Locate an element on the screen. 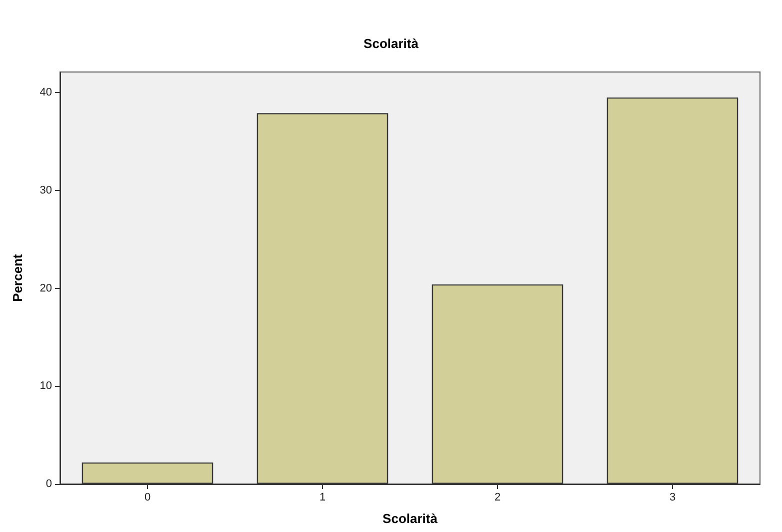  y-axis-title: Percent is located at coordinates (17, 277).